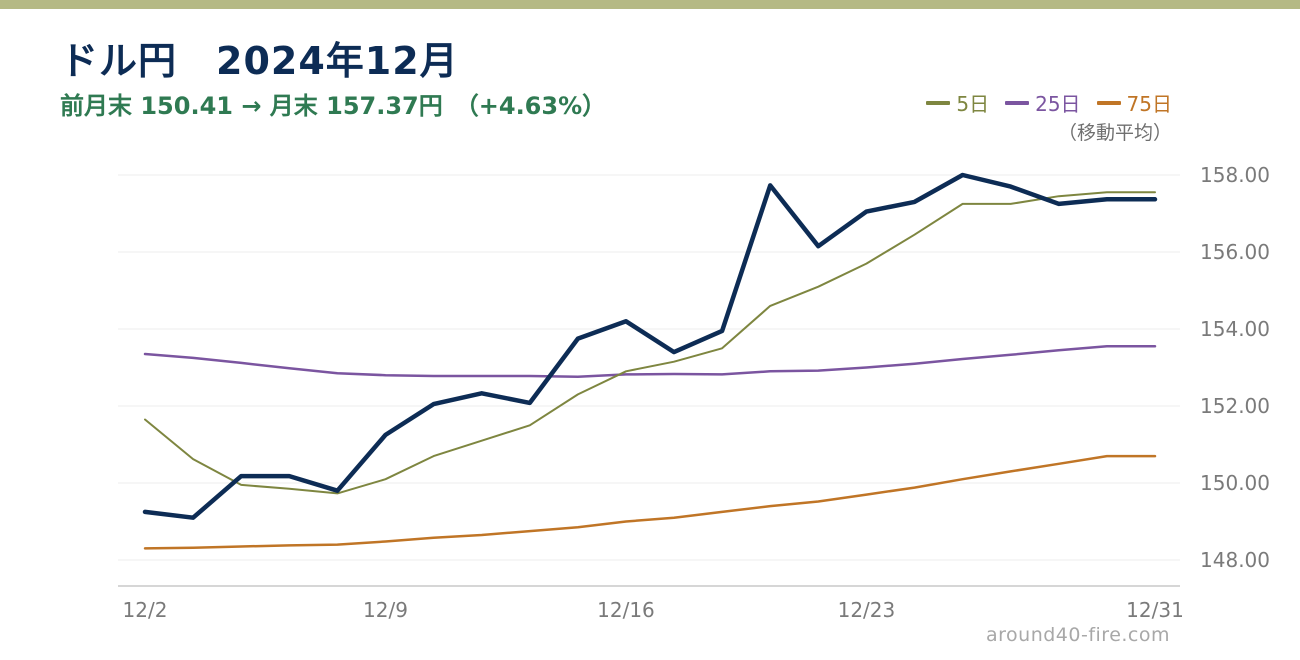  Describe the element at coordinates (1155, 610) in the screenshot. I see `x-tick-label: 12/31` at that location.